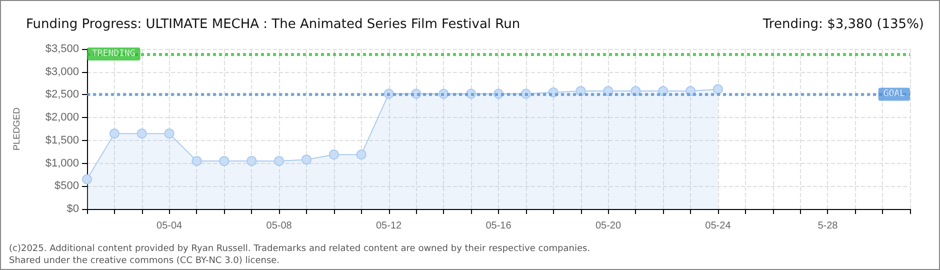 The height and width of the screenshot is (270, 940). What do you see at coordinates (608, 226) in the screenshot?
I see `x-tick-label: 05-20` at bounding box center [608, 226].